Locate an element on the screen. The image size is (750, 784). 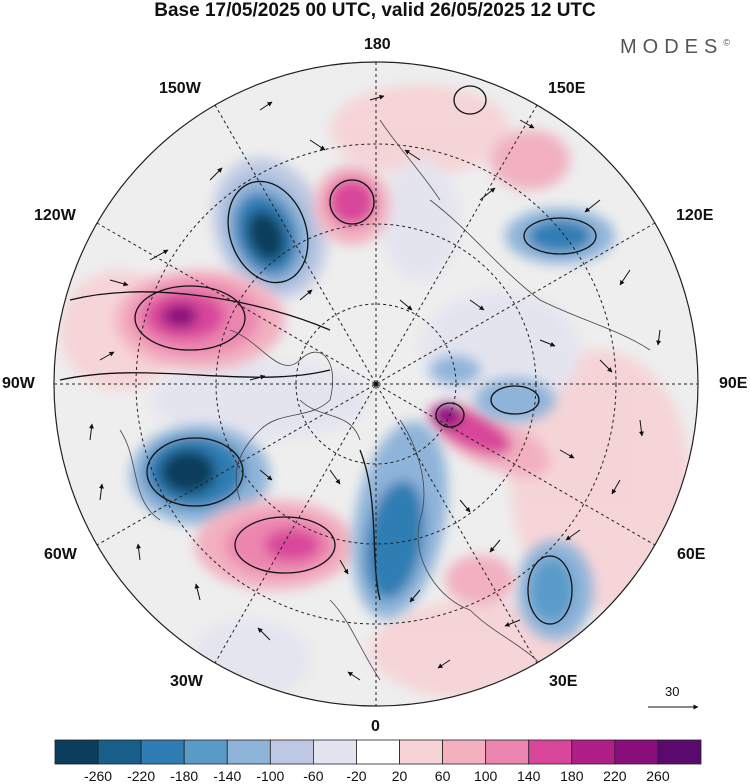
colorbar is located at coordinates (378, 752).